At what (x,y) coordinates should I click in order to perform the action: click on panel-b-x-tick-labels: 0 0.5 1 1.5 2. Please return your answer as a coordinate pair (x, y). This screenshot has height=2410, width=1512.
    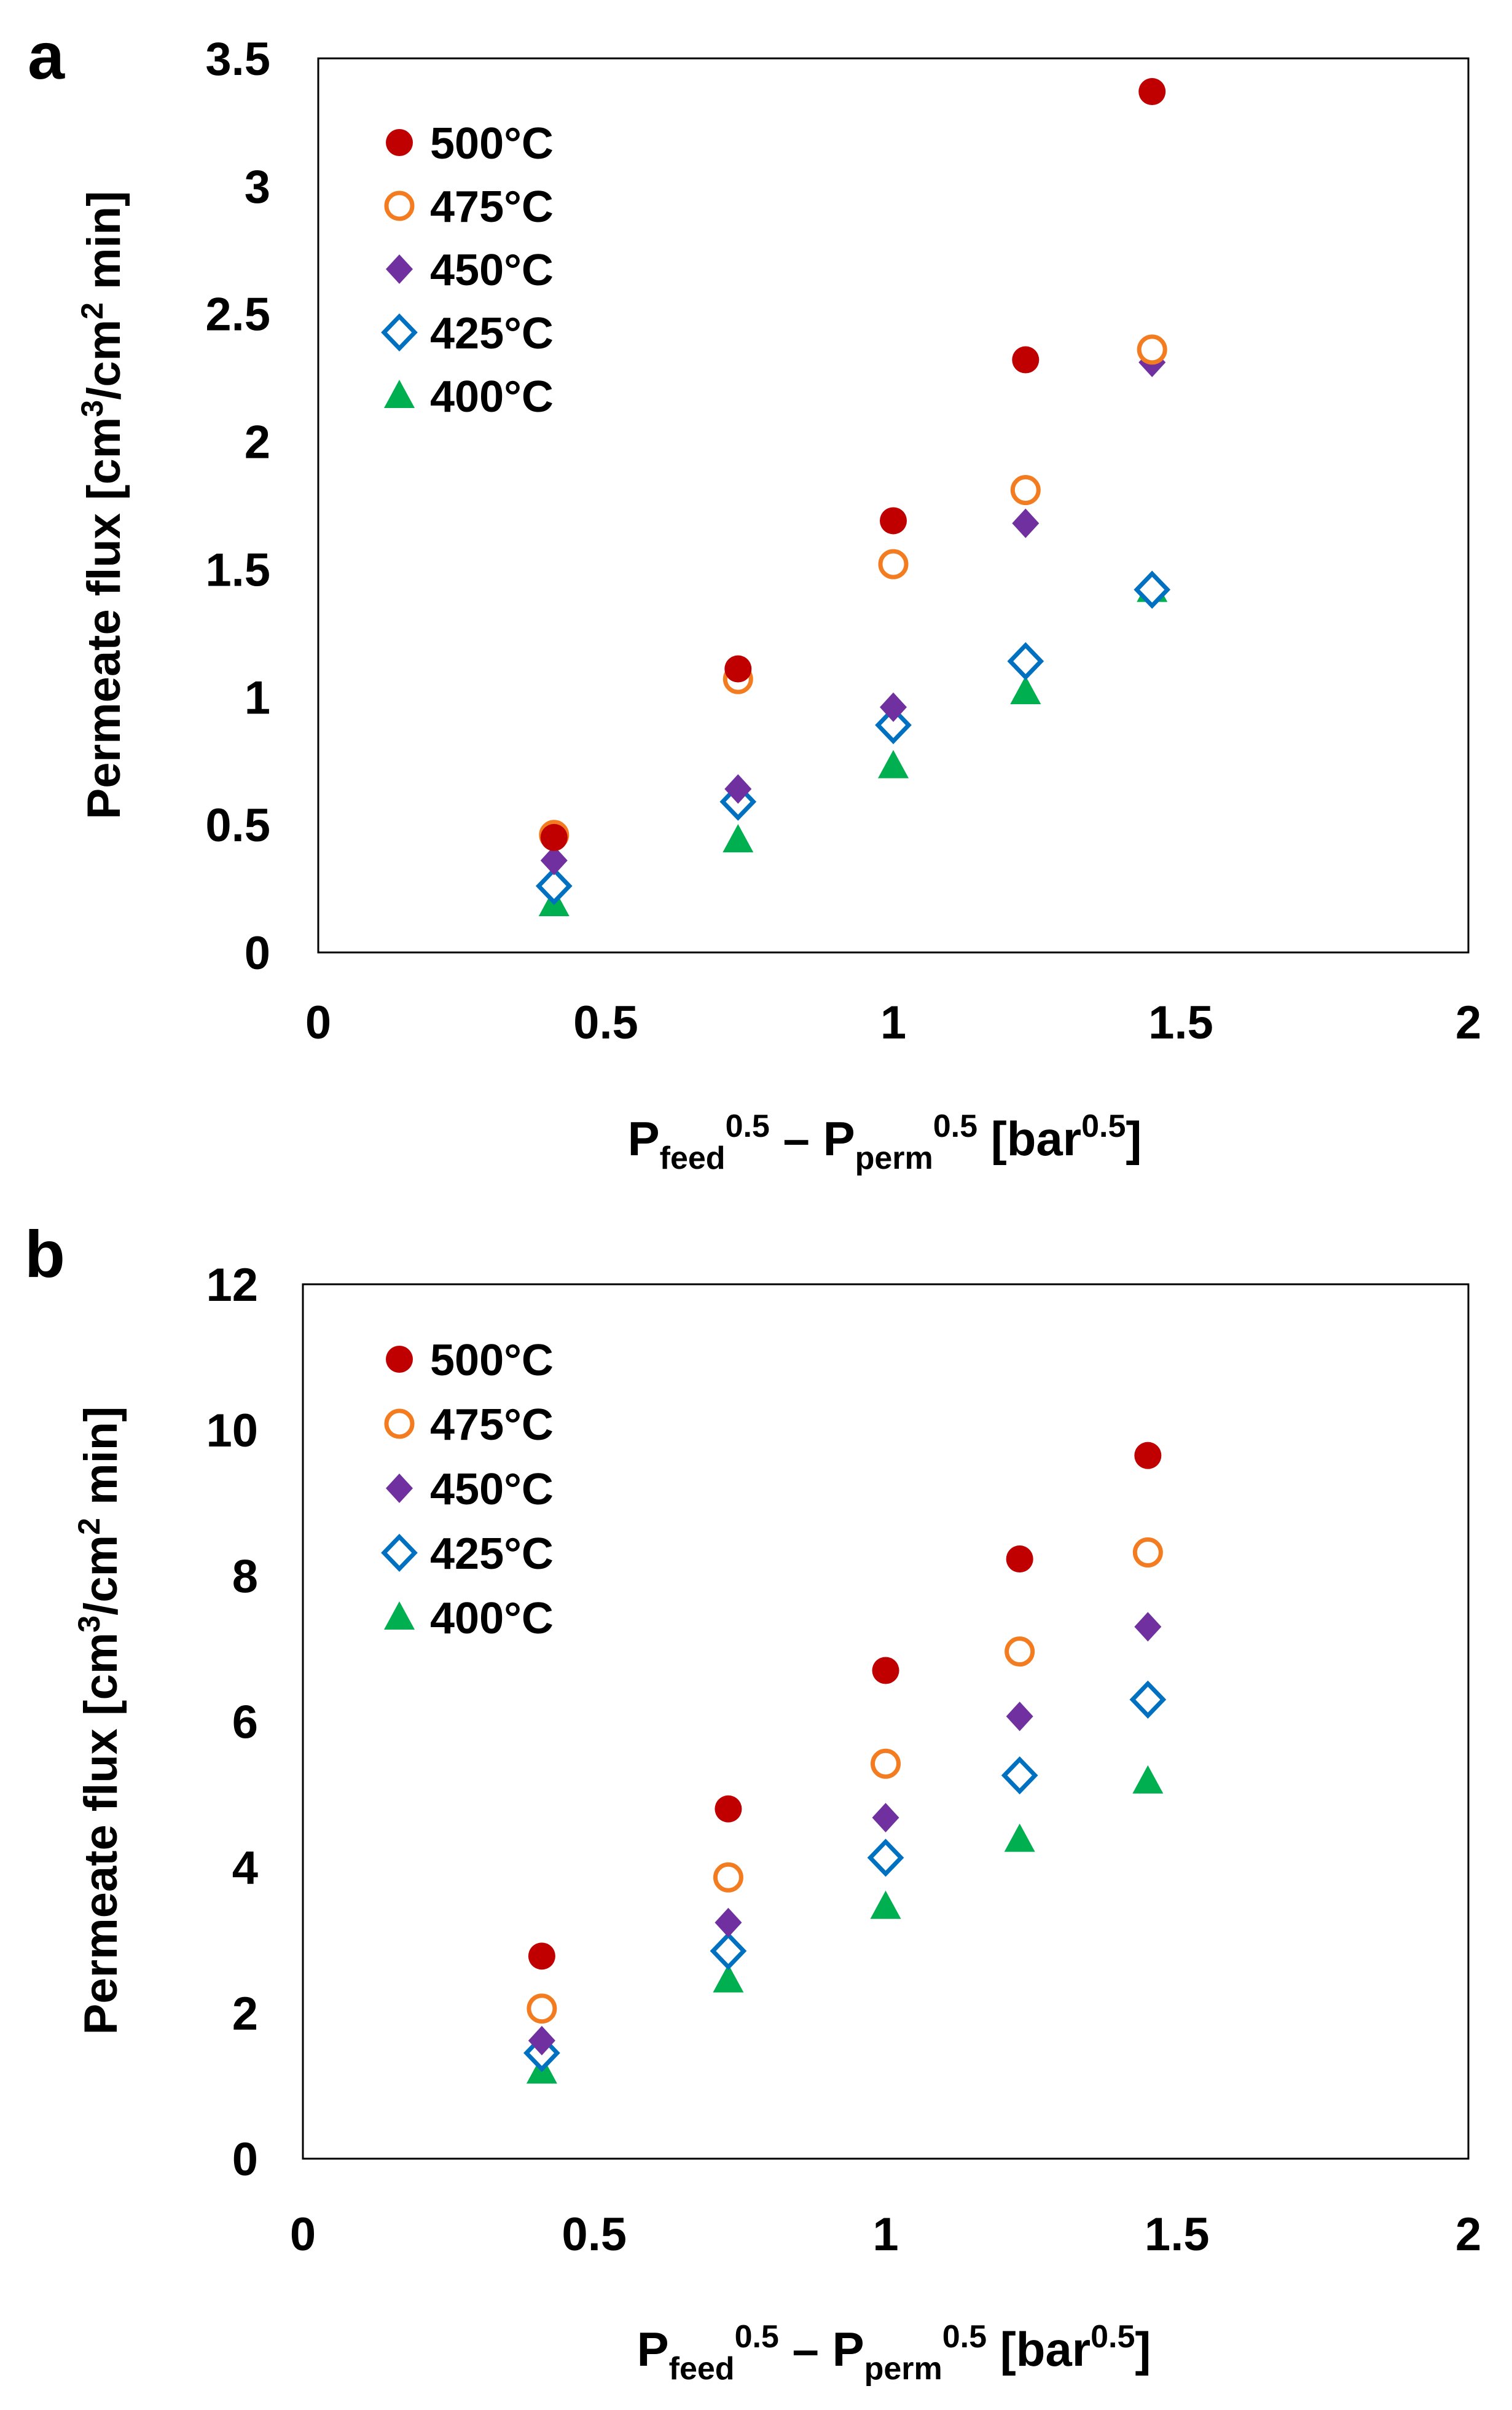
    Looking at the image, I should click on (885, 2234).